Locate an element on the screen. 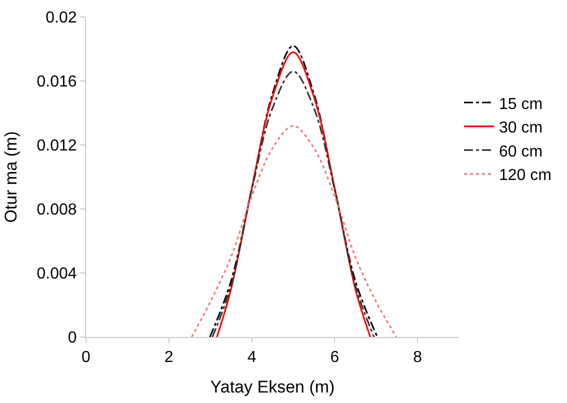 The height and width of the screenshot is (403, 567). x-tick-label: 8 is located at coordinates (417, 357).